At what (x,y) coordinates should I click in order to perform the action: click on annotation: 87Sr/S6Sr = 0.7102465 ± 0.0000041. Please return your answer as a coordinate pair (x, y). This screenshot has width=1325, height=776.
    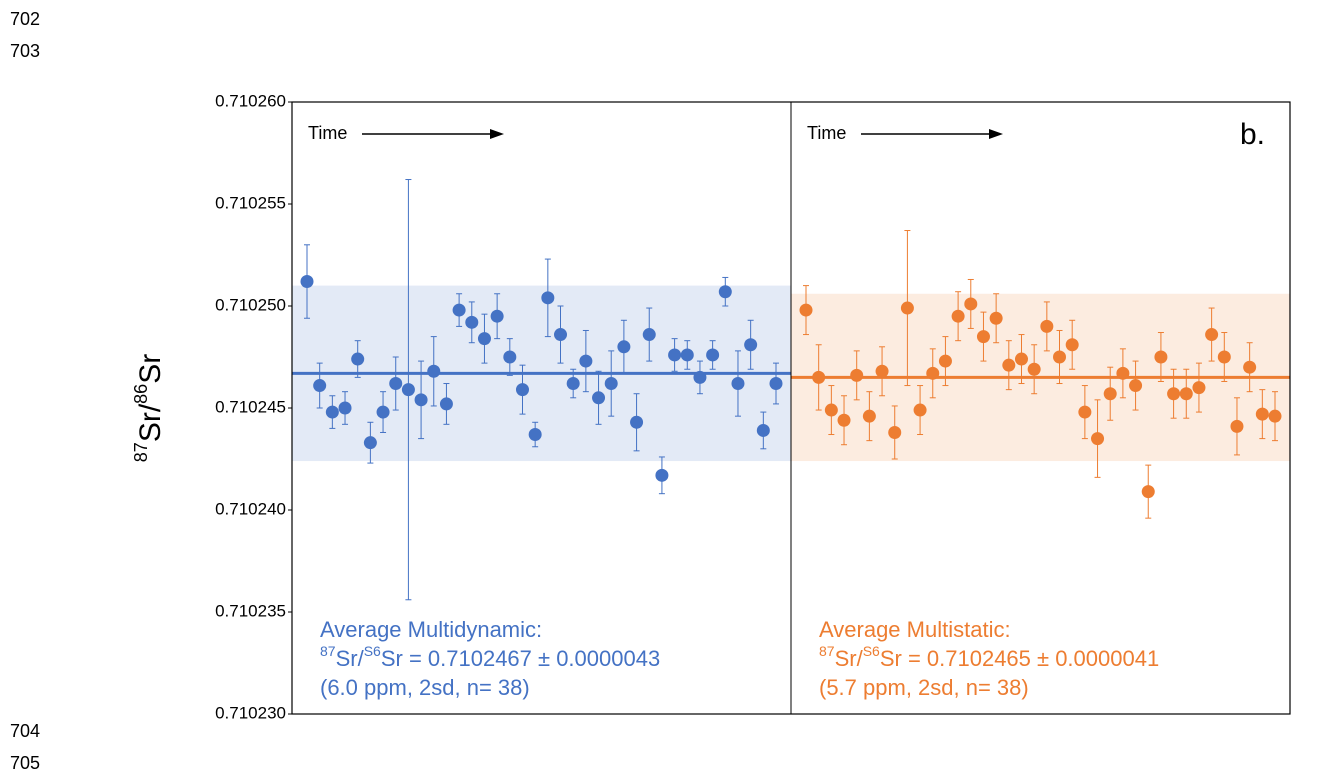
    Looking at the image, I should click on (989, 657).